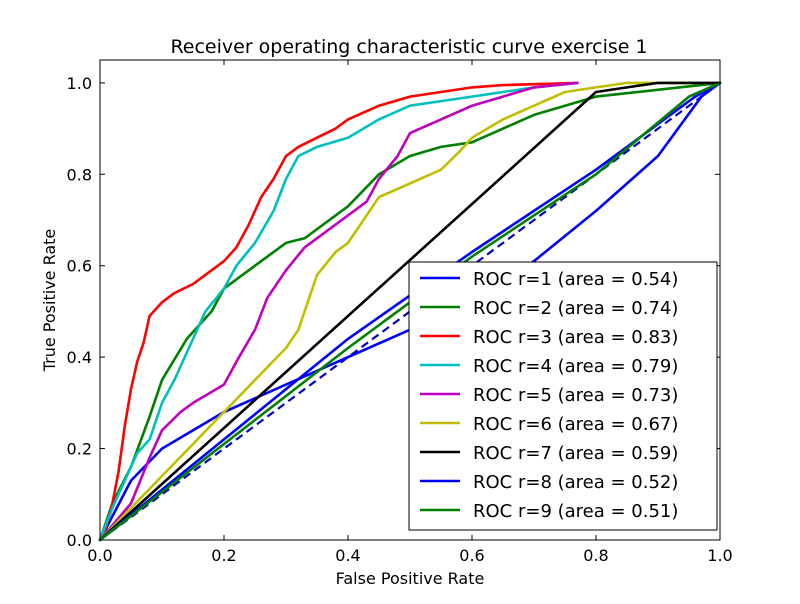 Image resolution: width=800 pixels, height=604 pixels. I want to click on legend-label-8: ROC r=8 (area = 0.52), so click(575, 482).